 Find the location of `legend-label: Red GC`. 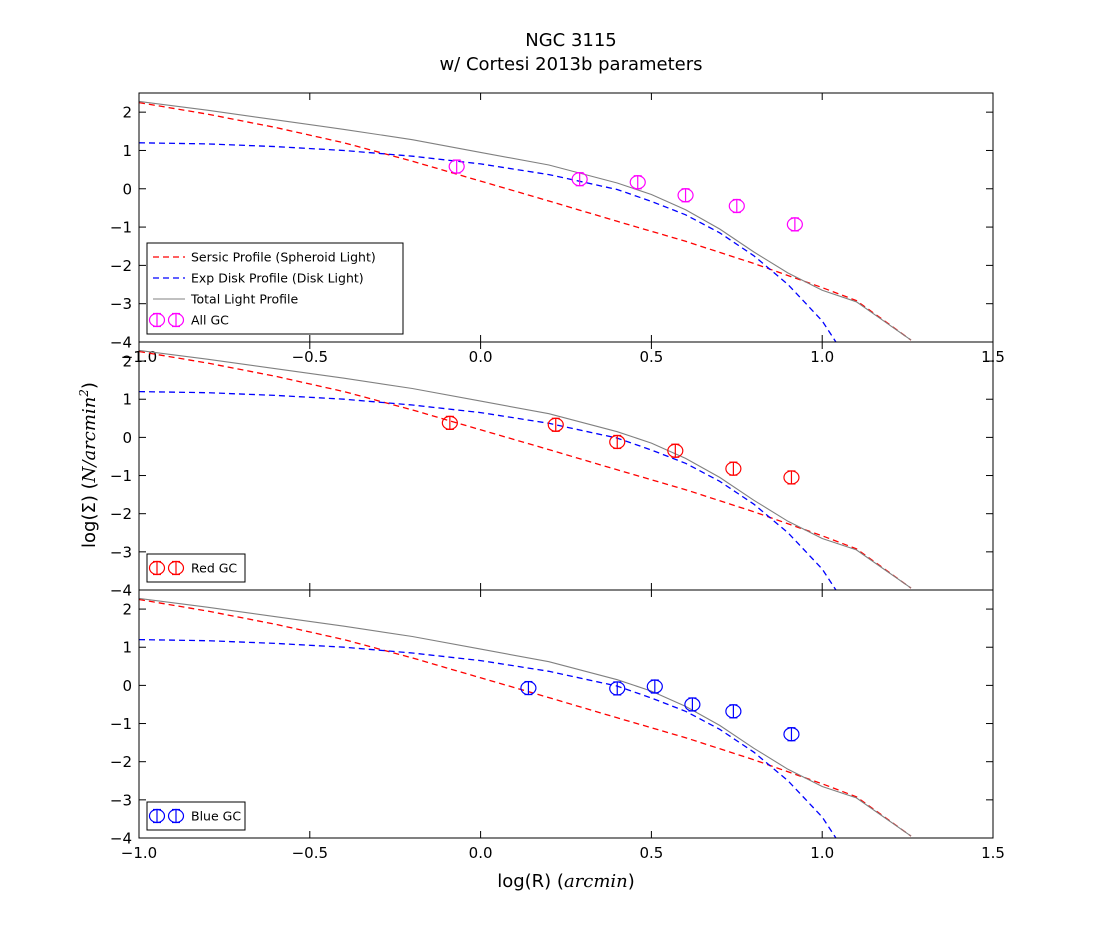

legend-label: Red GC is located at coordinates (214, 568).